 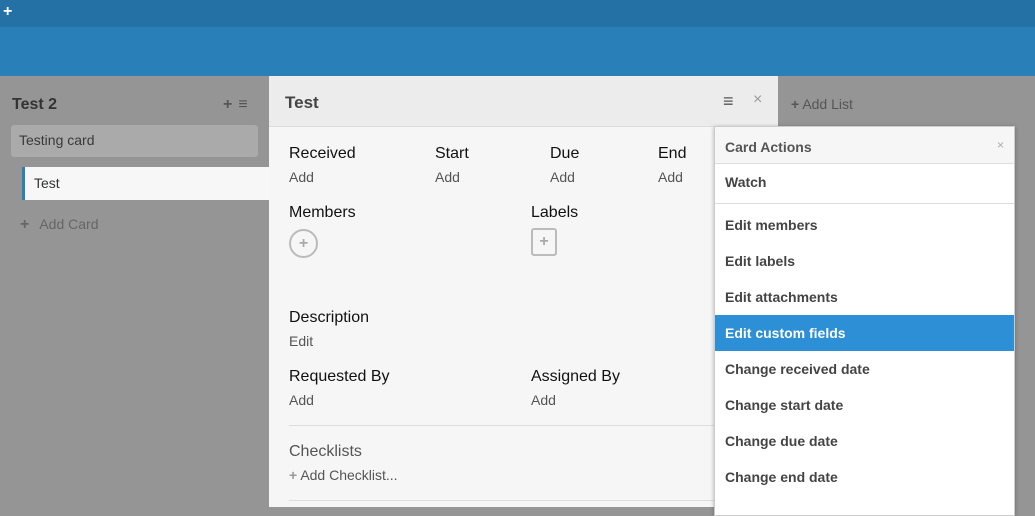 What do you see at coordinates (728, 101) in the screenshot?
I see `hamburger-icon: ≡` at bounding box center [728, 101].